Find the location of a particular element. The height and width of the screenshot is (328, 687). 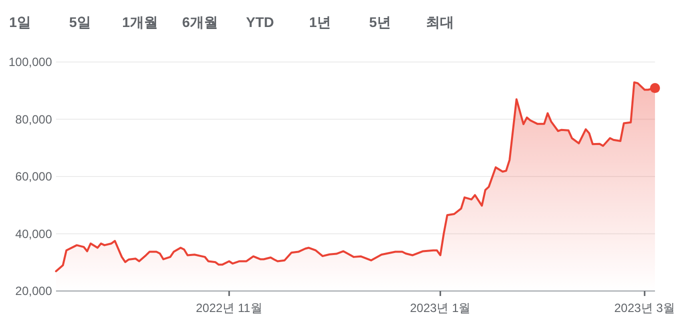

y-tick-label: 80,000 is located at coordinates (33, 119).